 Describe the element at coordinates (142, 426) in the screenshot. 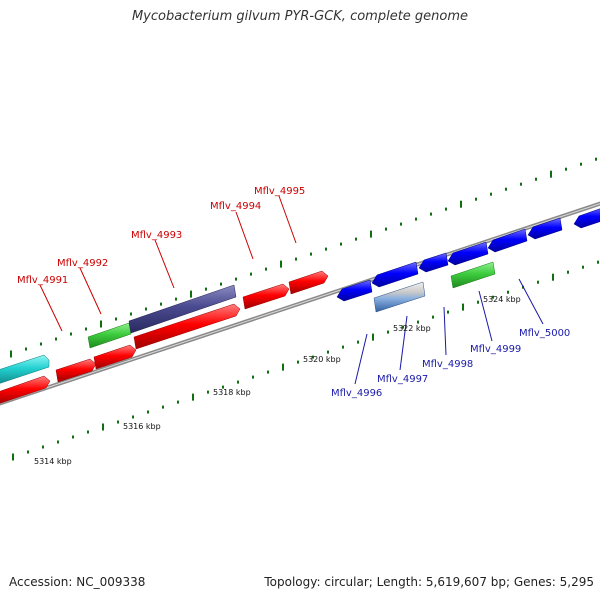

I see `scale-label: 5316 kbp` at that location.